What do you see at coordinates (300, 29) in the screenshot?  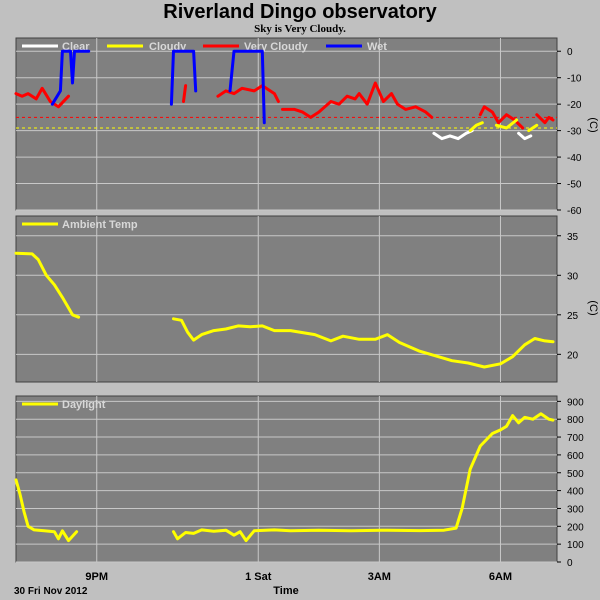 I see `chart-subtitle: Sky is Very Cloudy.` at bounding box center [300, 29].